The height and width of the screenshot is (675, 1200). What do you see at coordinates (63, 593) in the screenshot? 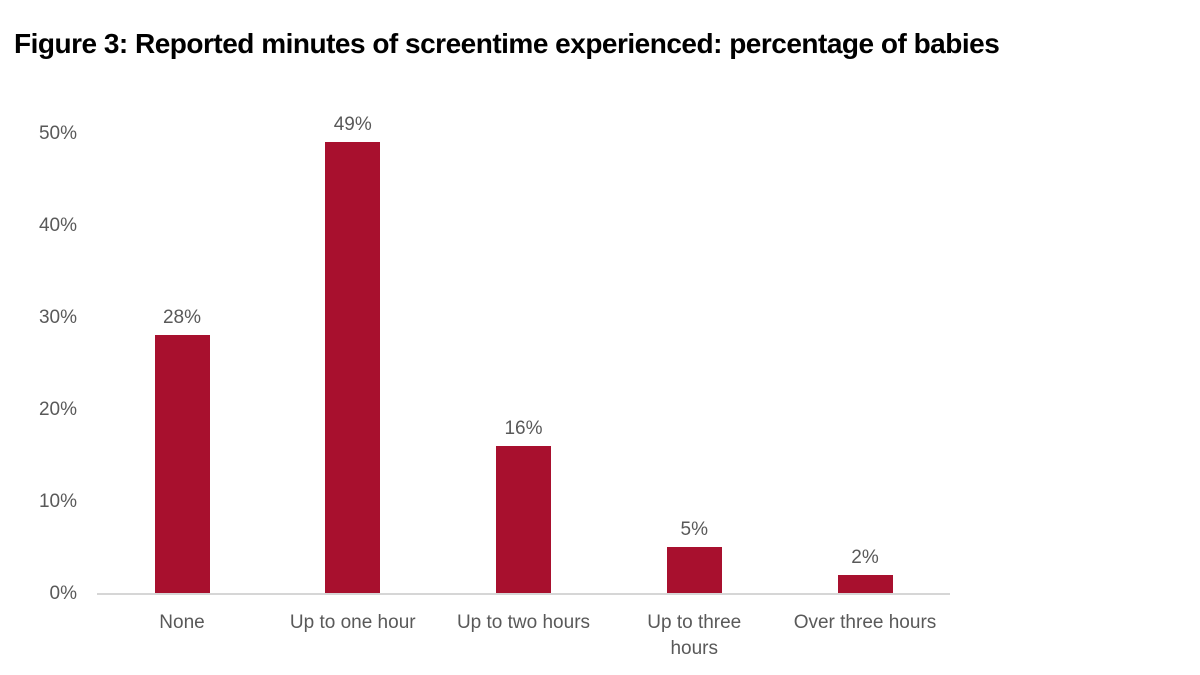
I see `y-axis-tick-label-0: 0%` at bounding box center [63, 593].